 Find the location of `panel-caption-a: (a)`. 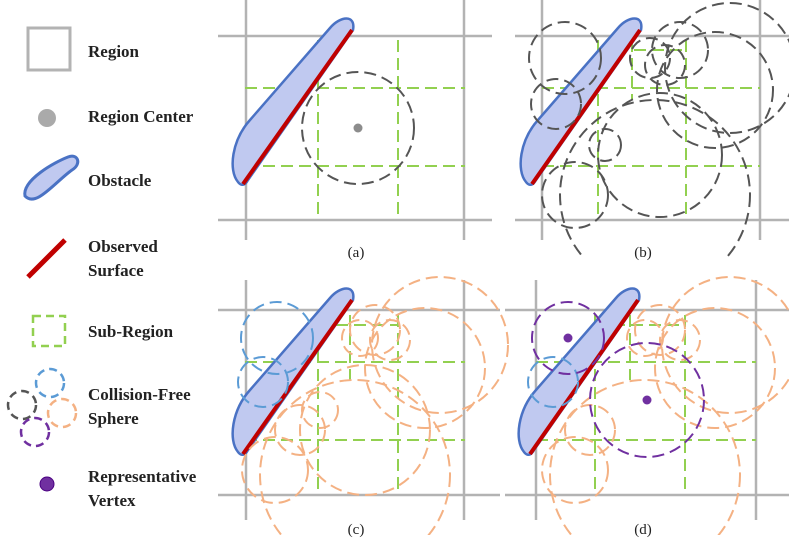

panel-caption-a: (a) is located at coordinates (356, 253).